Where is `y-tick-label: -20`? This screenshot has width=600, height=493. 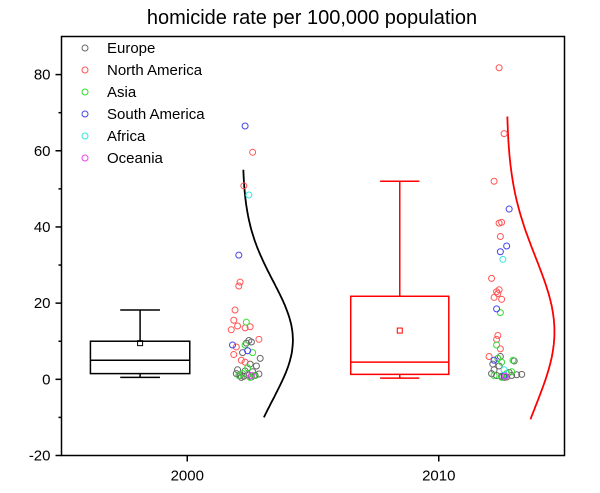 y-tick-label: -20 is located at coordinates (40, 456).